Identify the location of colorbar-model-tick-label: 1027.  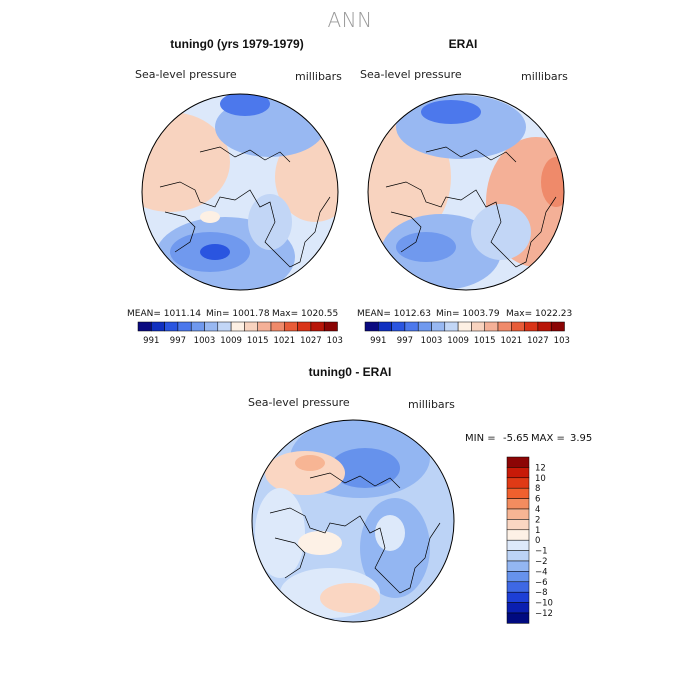
(311, 341).